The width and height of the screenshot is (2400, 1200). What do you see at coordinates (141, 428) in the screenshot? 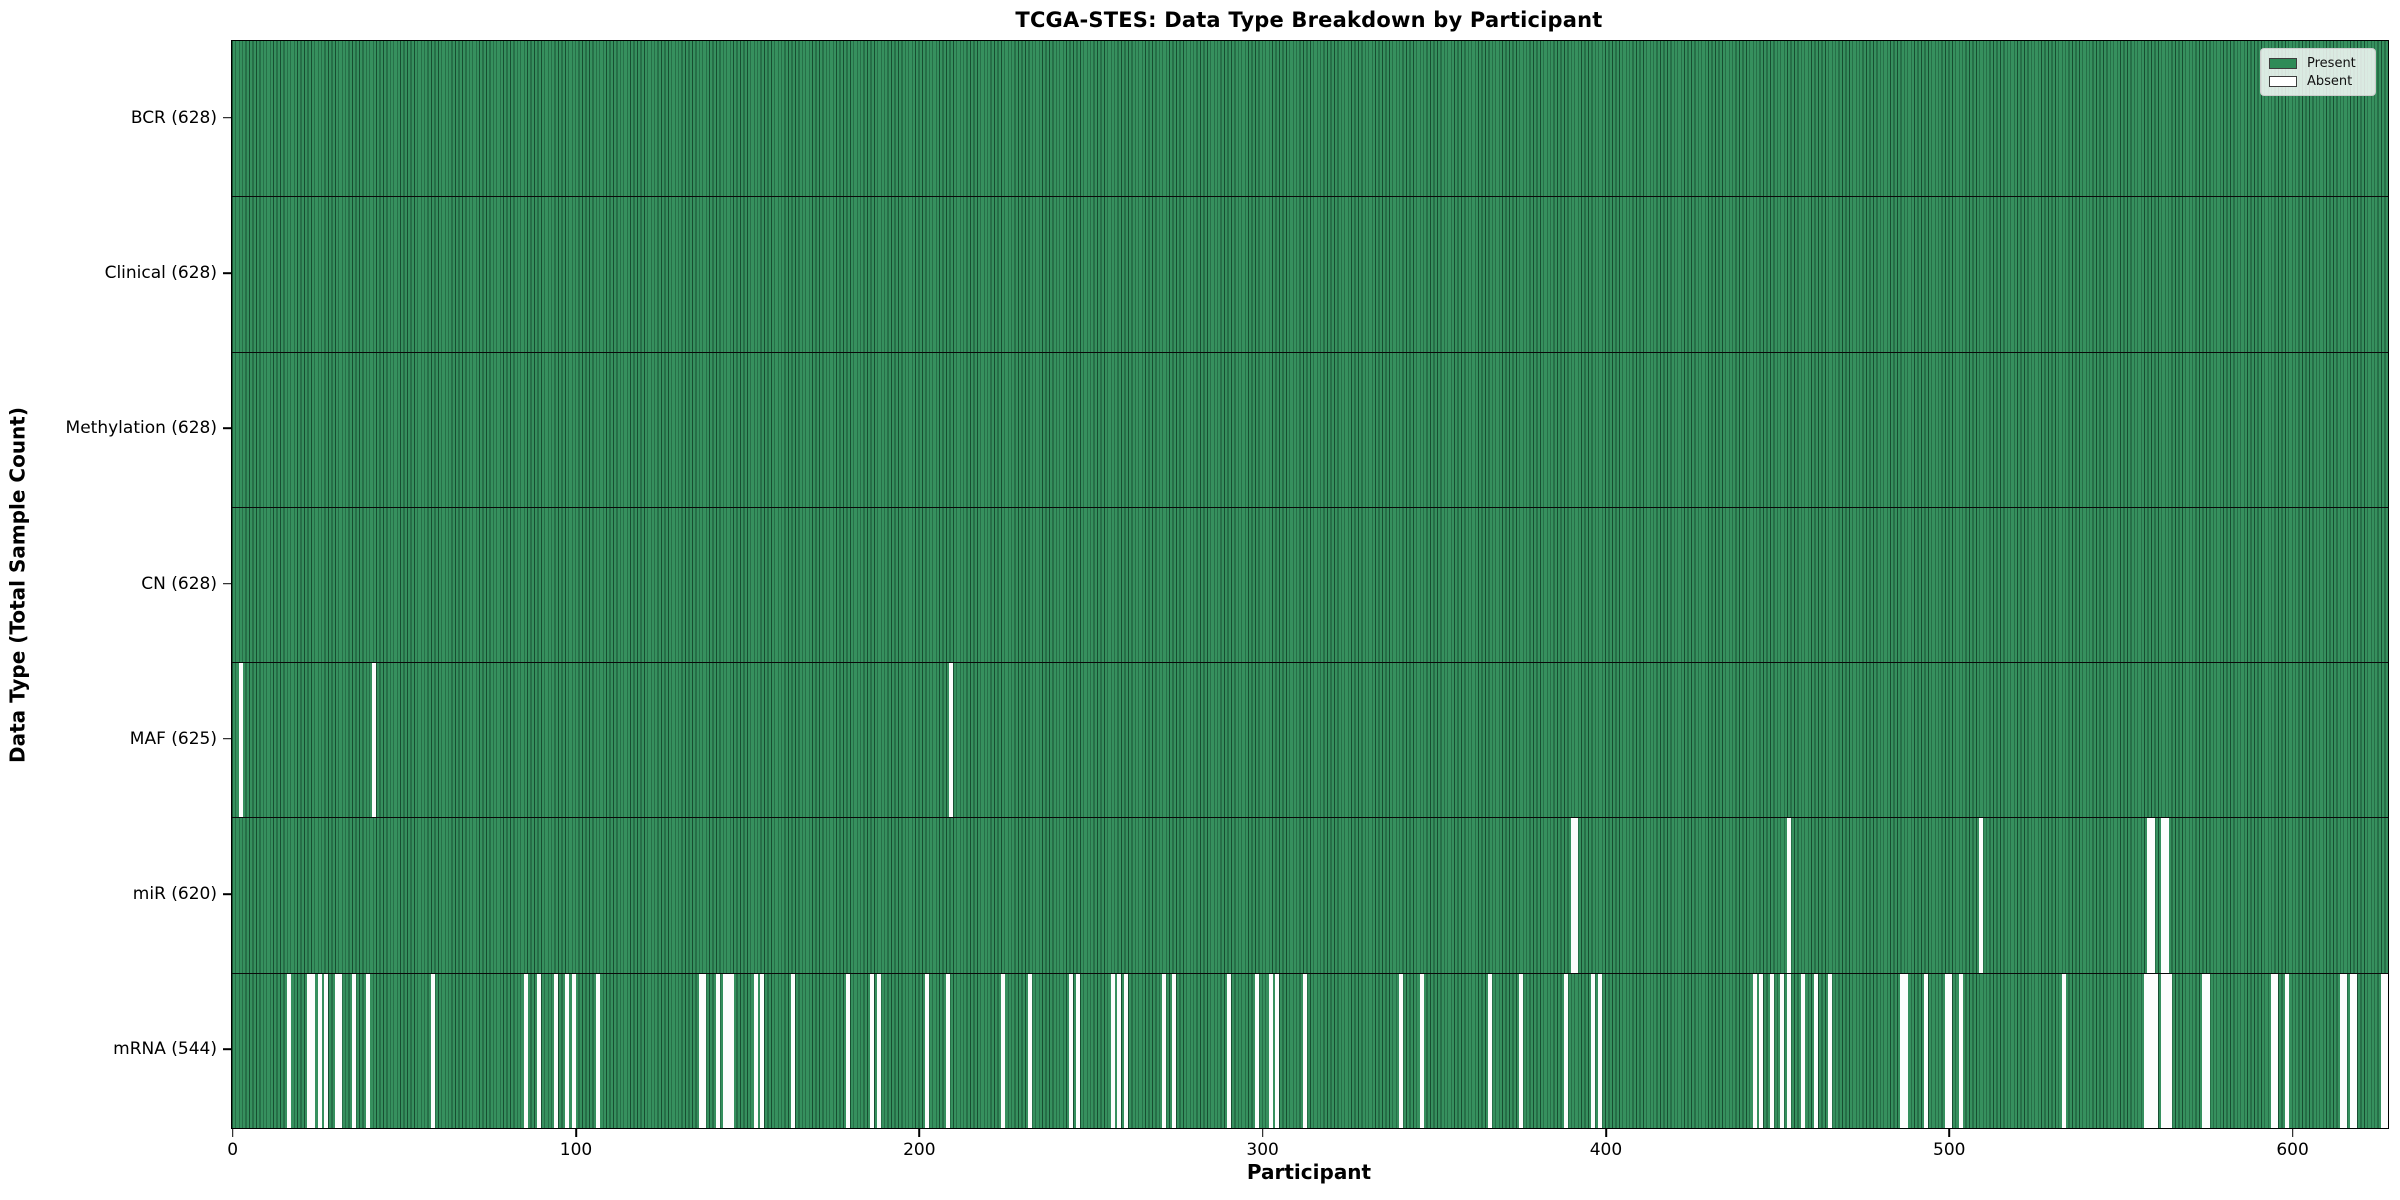
I see `y-tick-label-Methylation: Methylation (628)` at bounding box center [141, 428].